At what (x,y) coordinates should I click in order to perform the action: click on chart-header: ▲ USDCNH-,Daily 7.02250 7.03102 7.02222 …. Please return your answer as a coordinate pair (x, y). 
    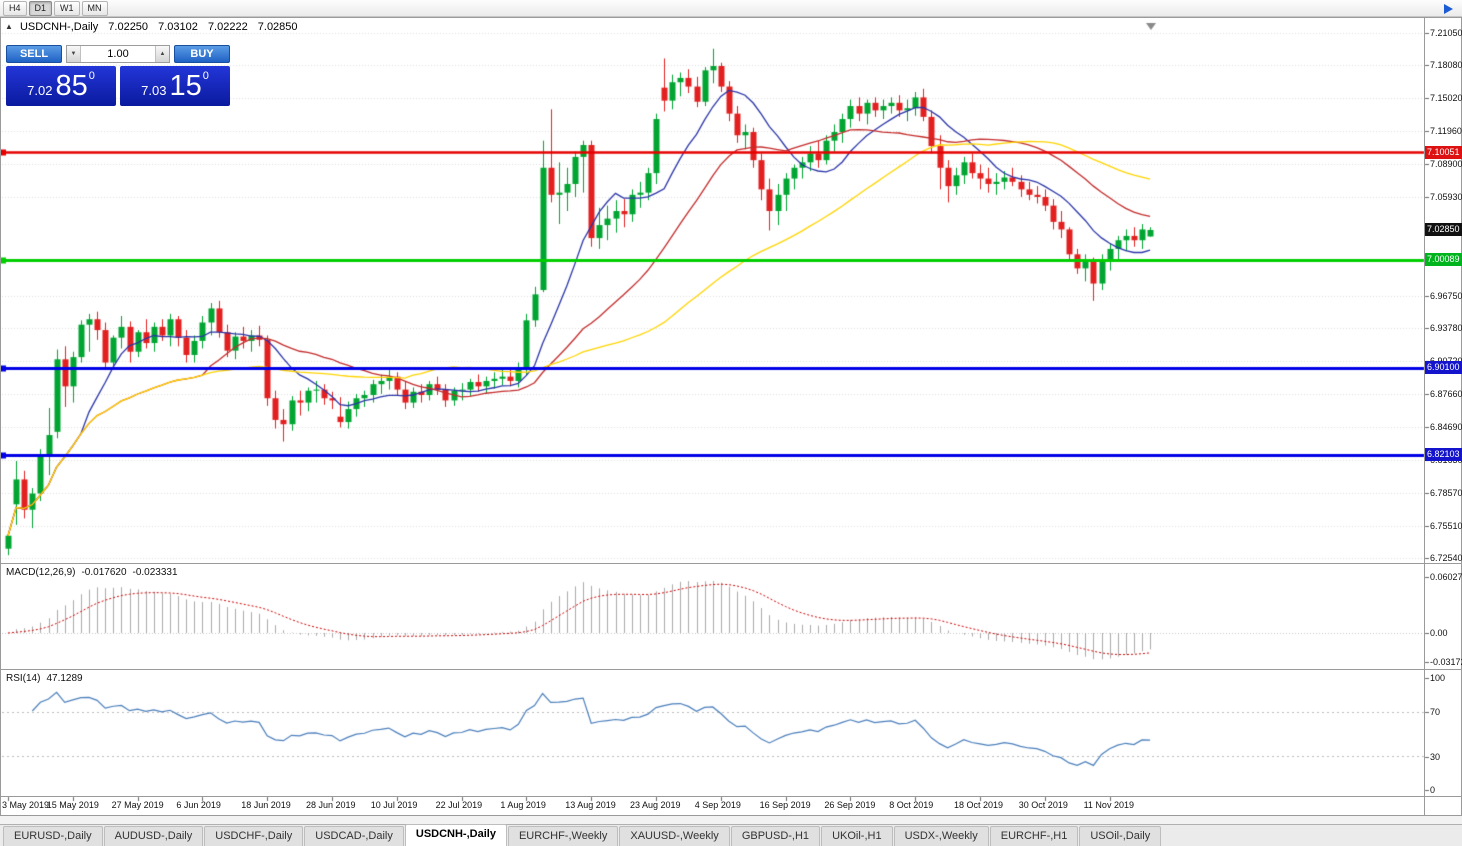
    Looking at the image, I should click on (151, 27).